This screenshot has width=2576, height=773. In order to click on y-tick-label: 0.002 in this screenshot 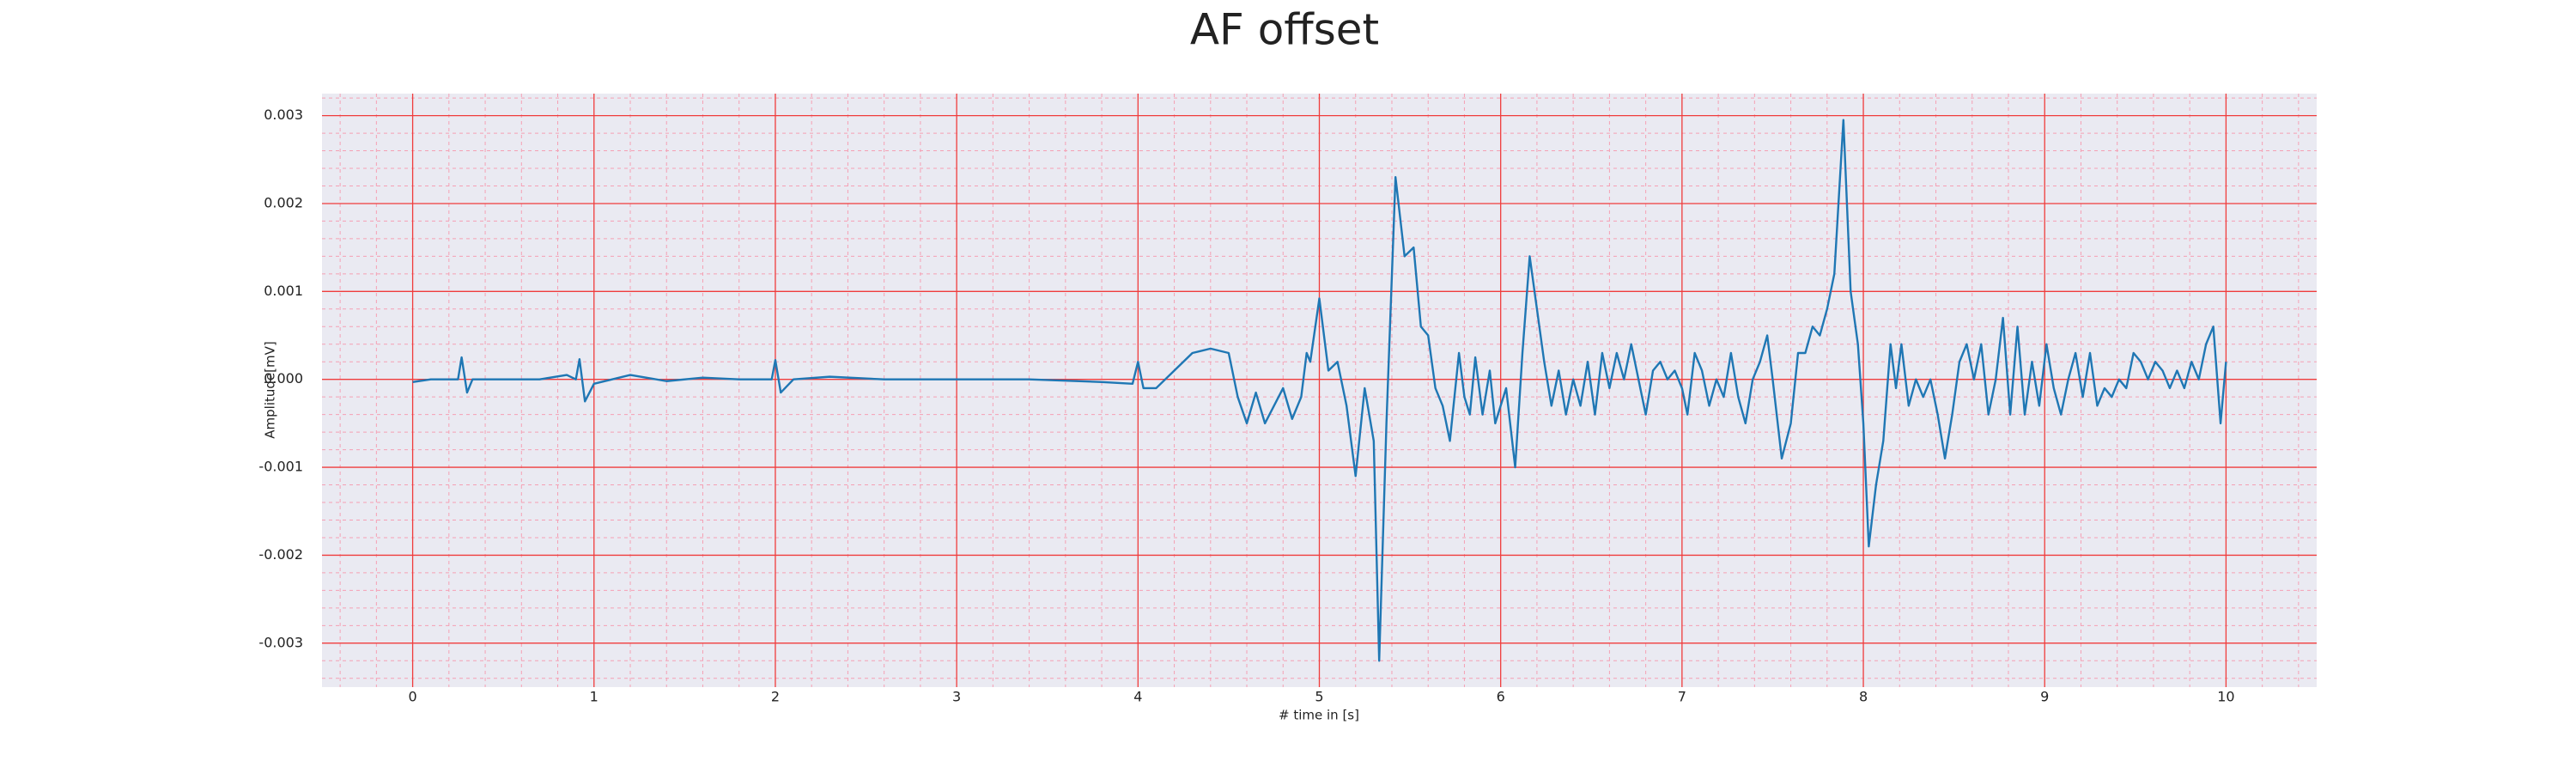, I will do `click(283, 202)`.